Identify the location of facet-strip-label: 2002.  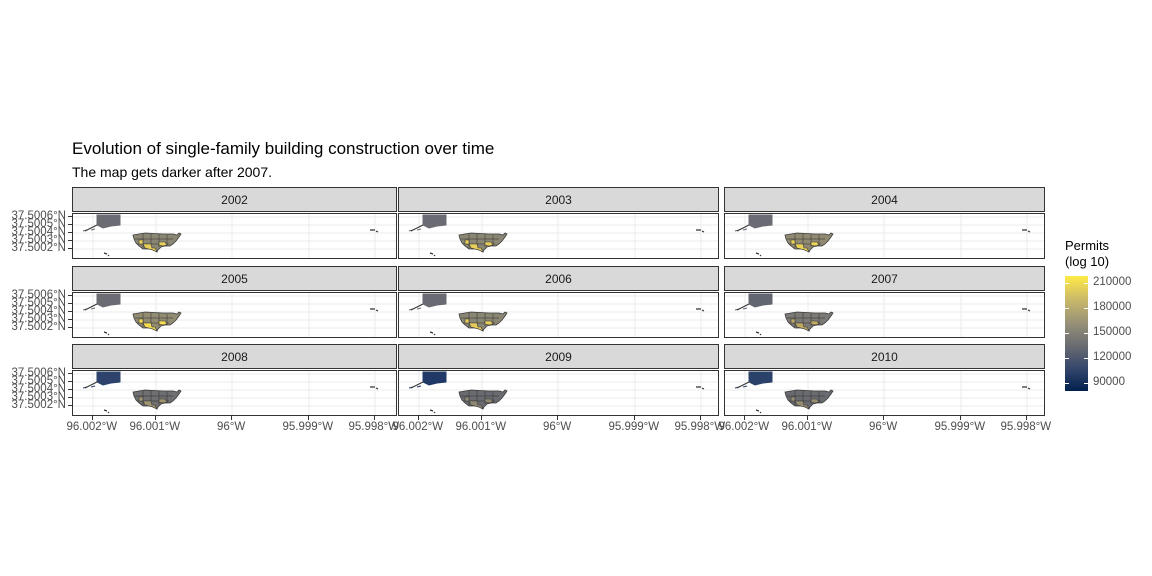
(234, 199).